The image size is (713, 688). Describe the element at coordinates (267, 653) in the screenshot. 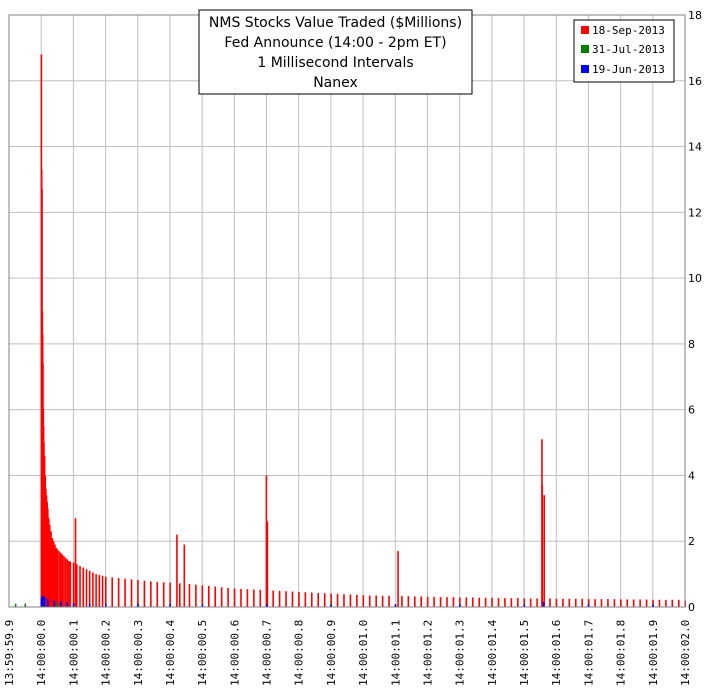

I see `x-tick-label: 14:00:00.7` at that location.